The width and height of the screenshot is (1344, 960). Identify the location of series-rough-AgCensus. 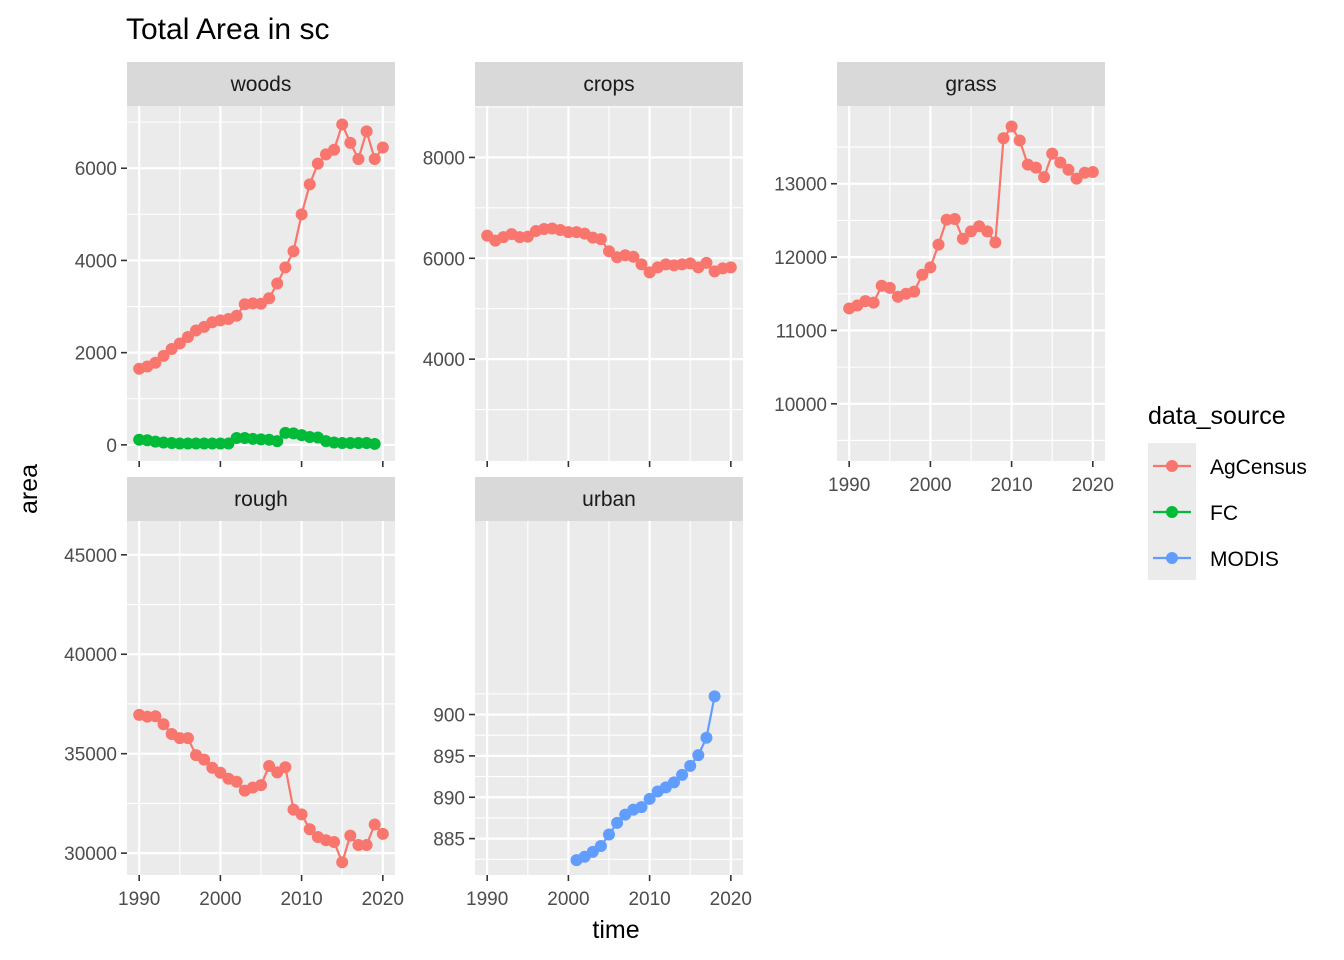
(261, 788).